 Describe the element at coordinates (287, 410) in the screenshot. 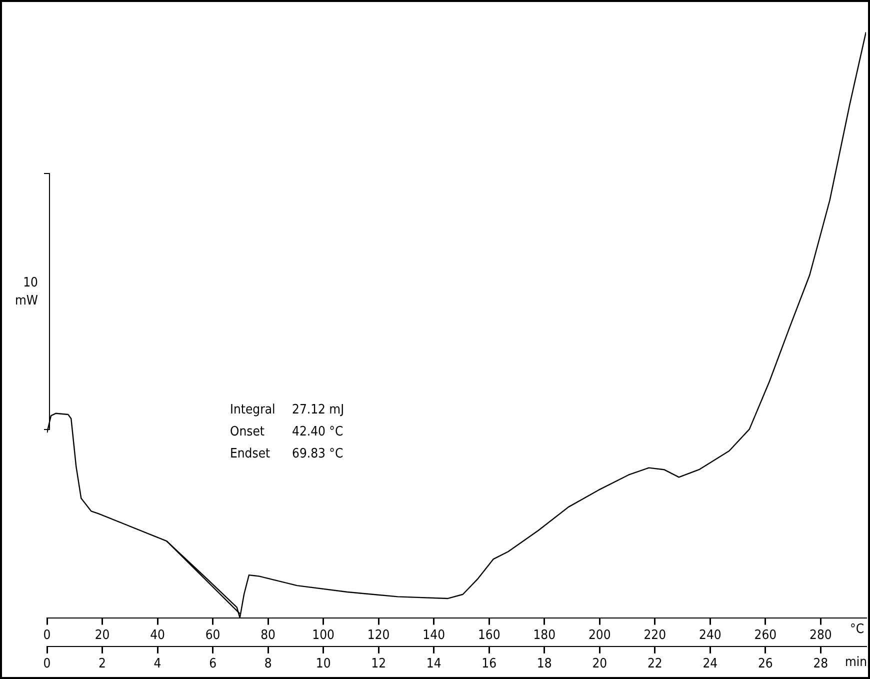

I see `text: Integral 27.12 mJ` at that location.